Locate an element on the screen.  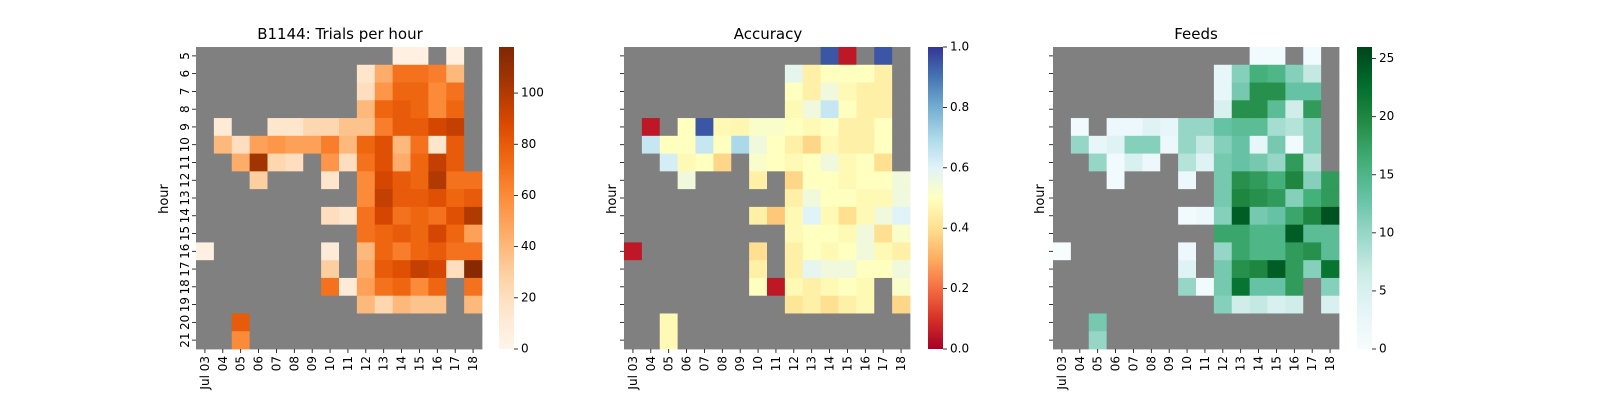
y-tick-label: 20 is located at coordinates (185, 322).